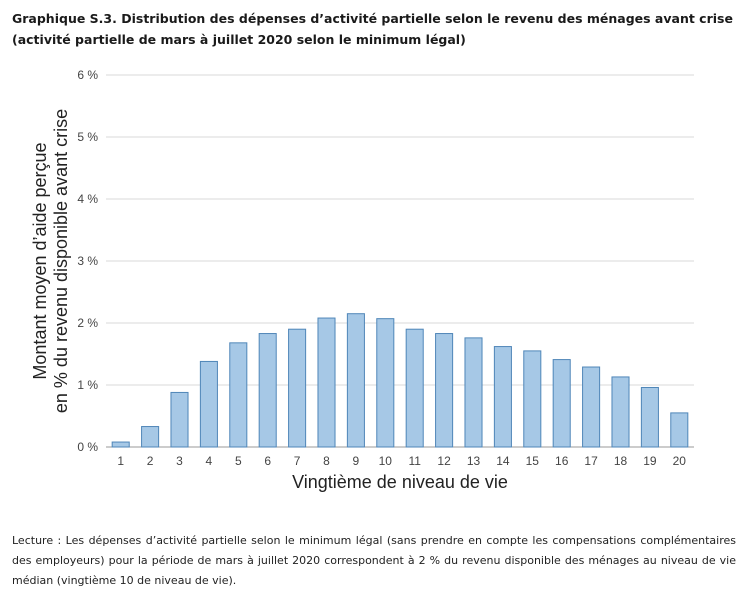 This screenshot has width=750, height=593. What do you see at coordinates (591, 461) in the screenshot?
I see `x-tick-label: 17` at bounding box center [591, 461].